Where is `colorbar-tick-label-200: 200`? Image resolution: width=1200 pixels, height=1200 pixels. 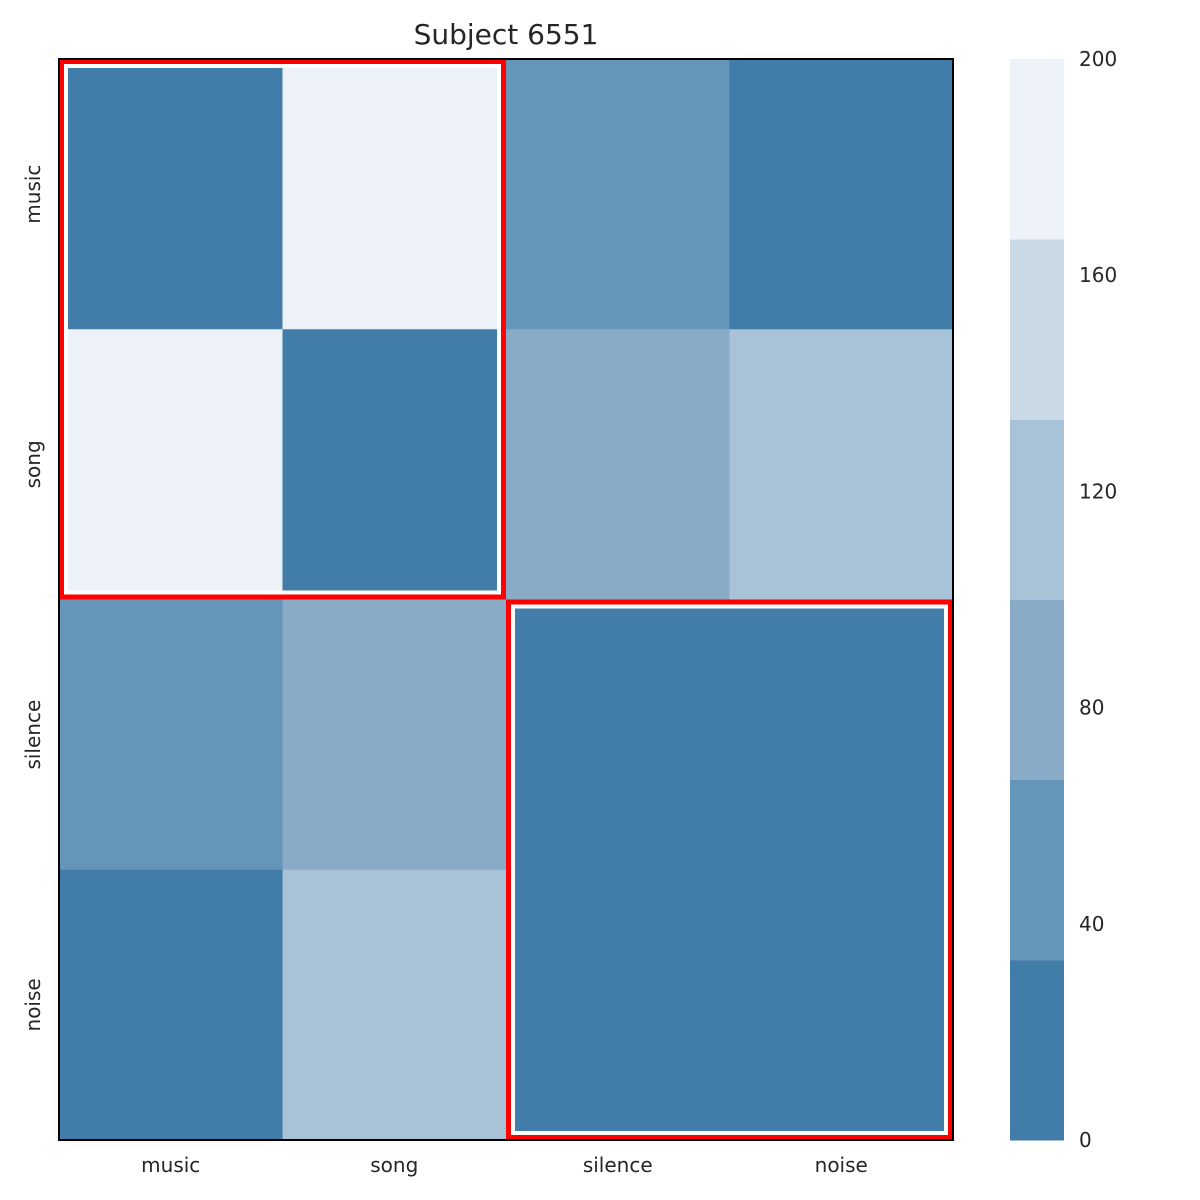 colorbar-tick-label-200: 200 is located at coordinates (1098, 59).